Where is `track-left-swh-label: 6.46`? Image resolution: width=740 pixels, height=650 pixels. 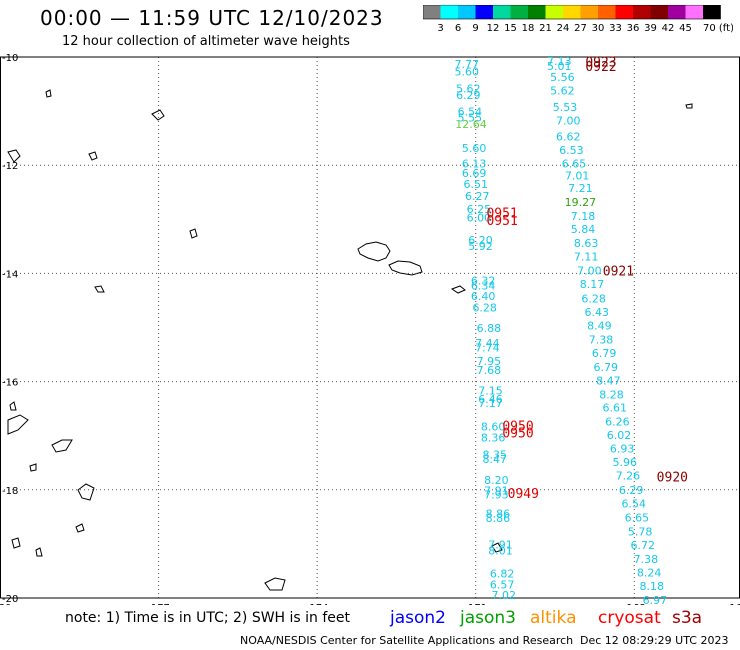 track-left-swh-label: 6.46 is located at coordinates (490, 399).